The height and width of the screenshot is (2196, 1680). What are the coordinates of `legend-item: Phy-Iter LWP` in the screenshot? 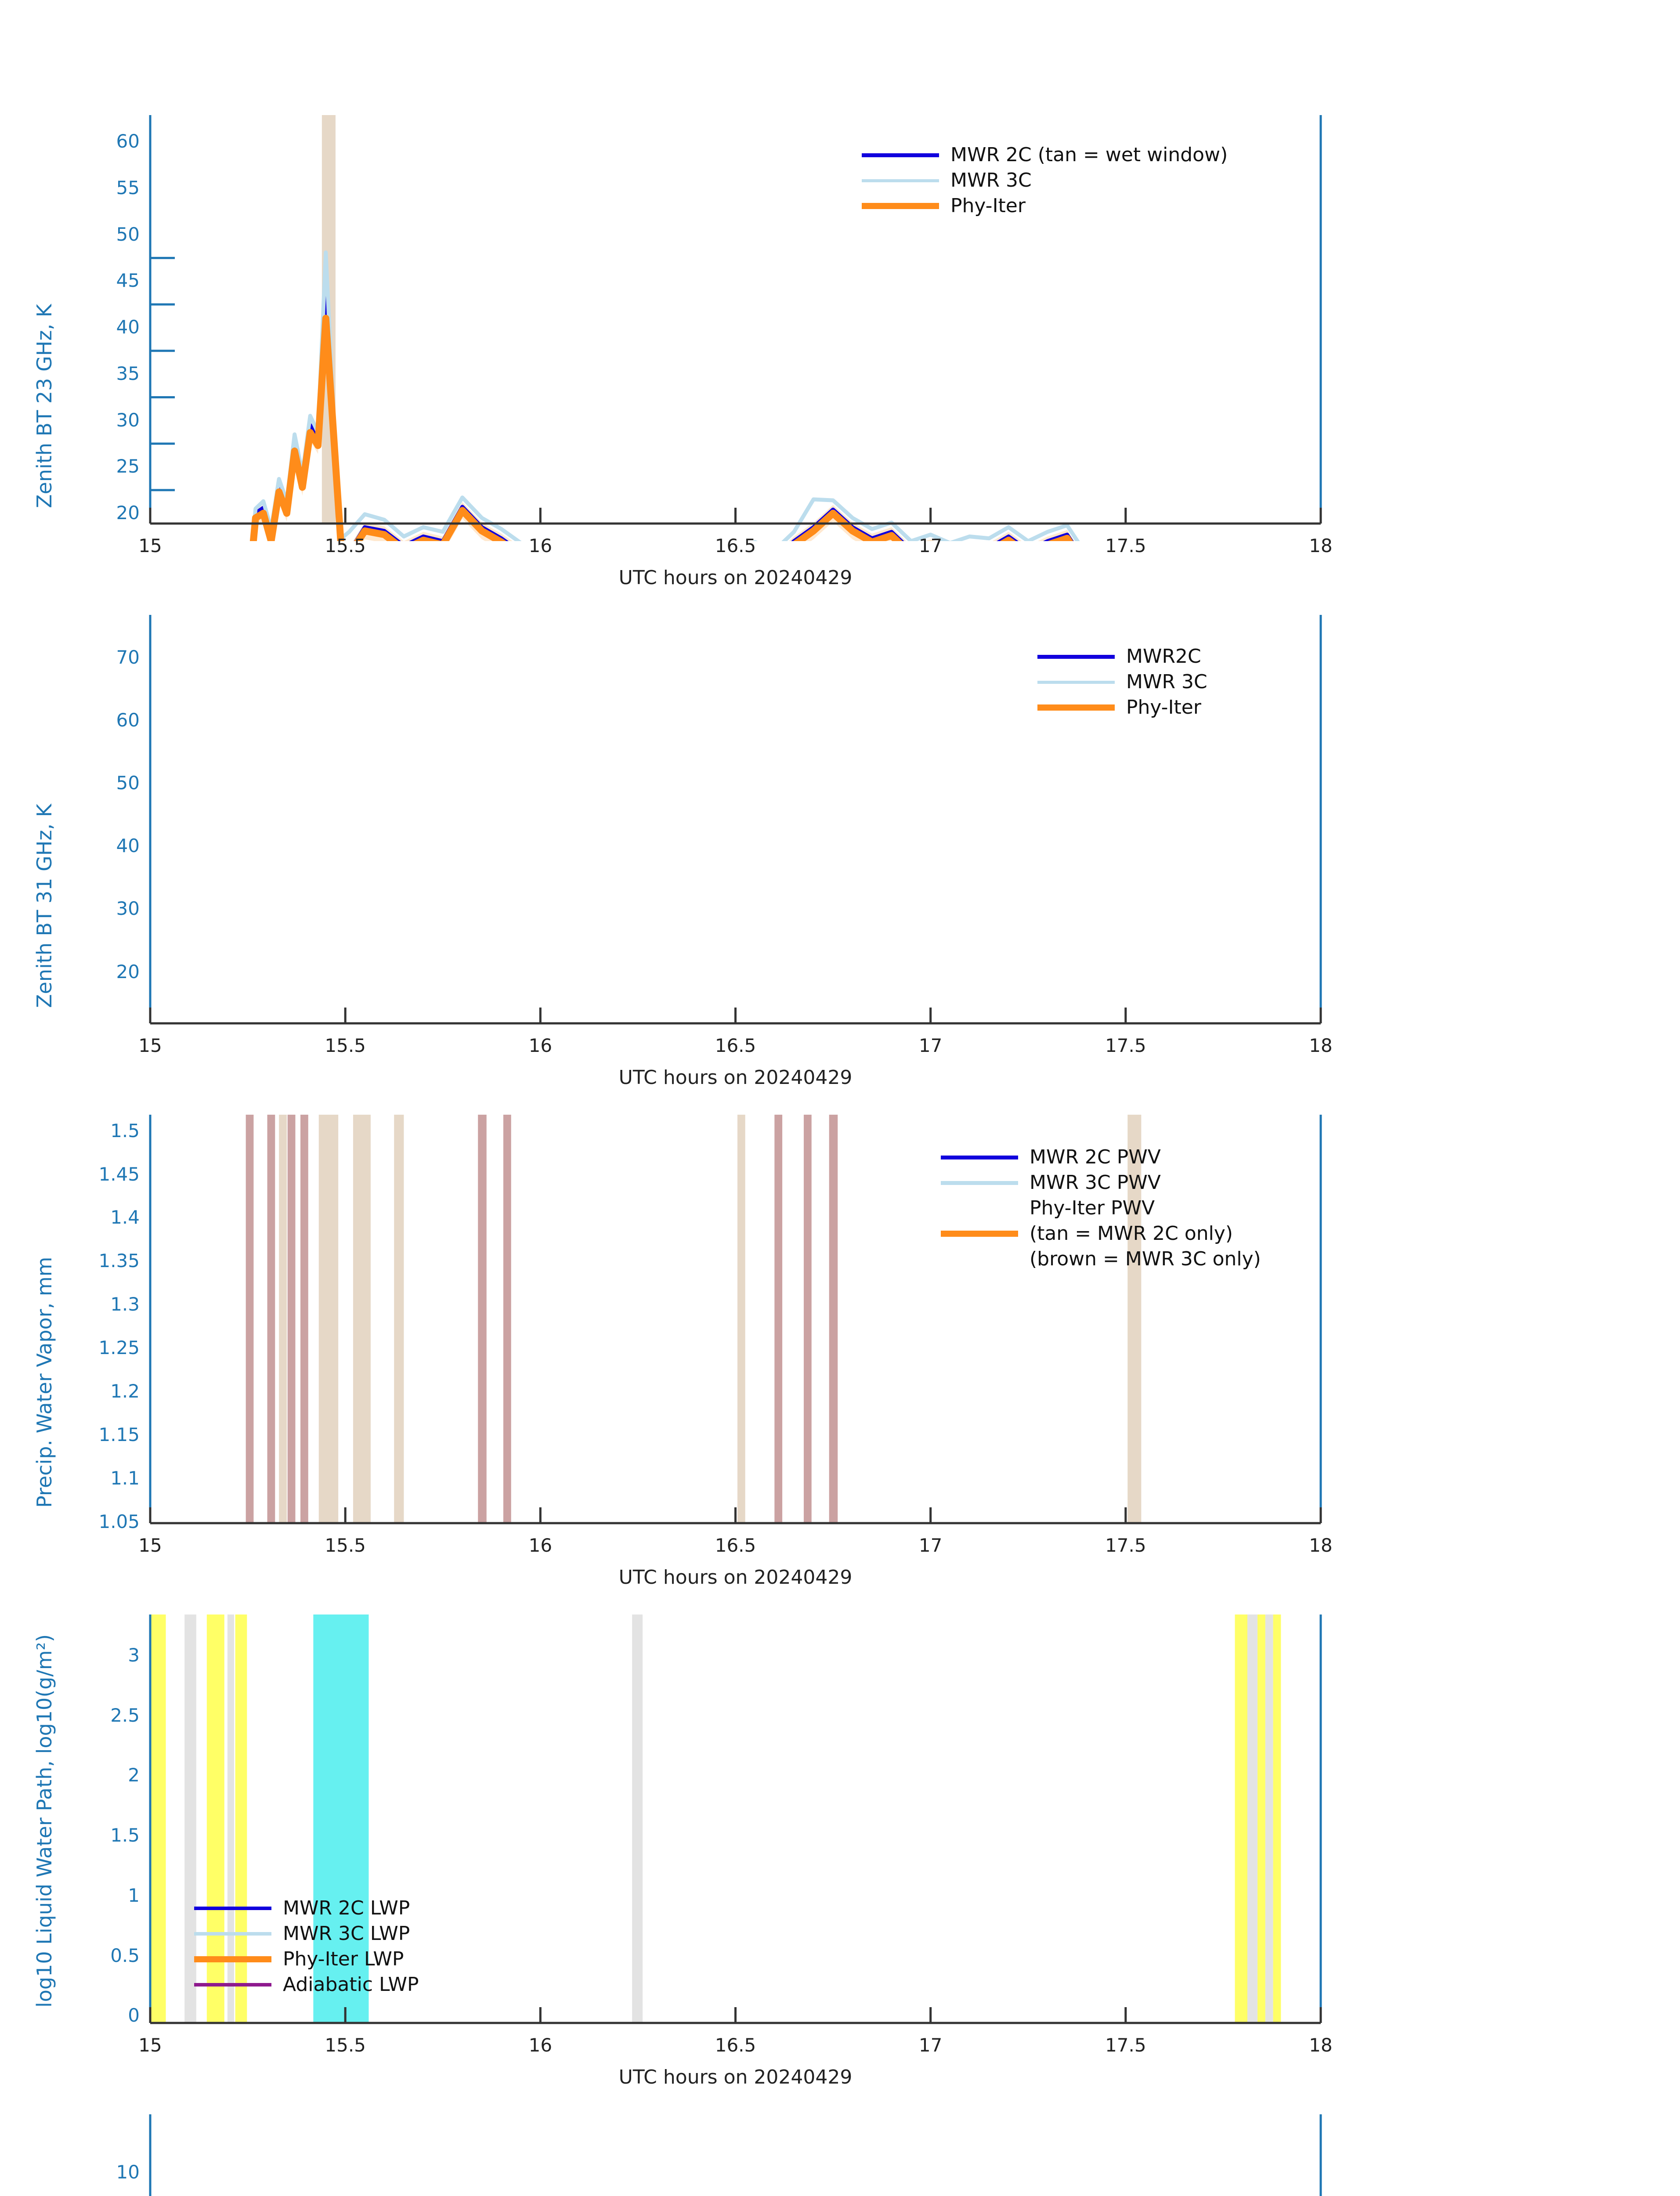 It's located at (306, 1959).